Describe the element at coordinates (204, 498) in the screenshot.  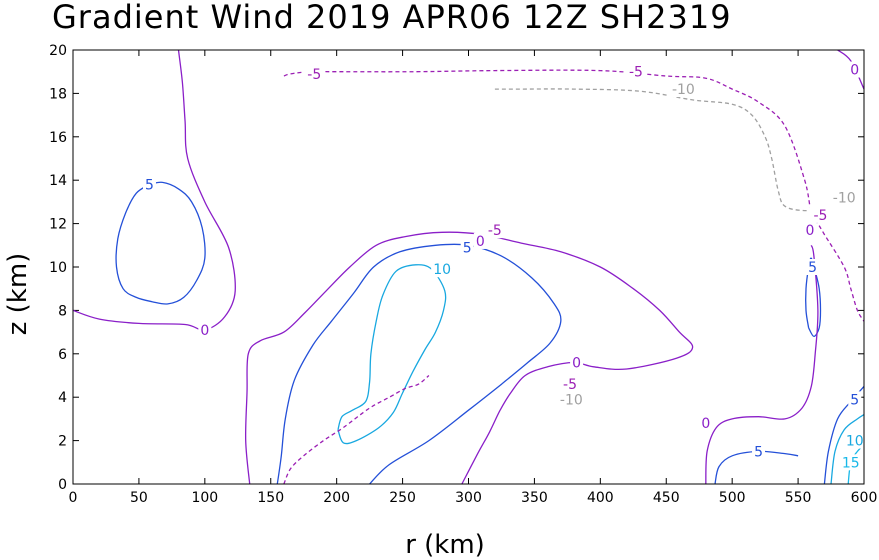
I see `x-tick-label: 100` at that location.